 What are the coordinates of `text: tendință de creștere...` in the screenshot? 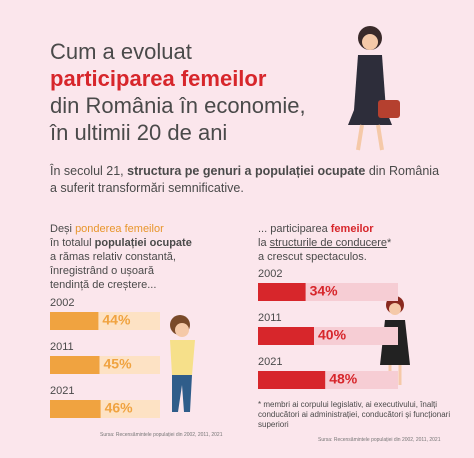 It's located at (103, 285).